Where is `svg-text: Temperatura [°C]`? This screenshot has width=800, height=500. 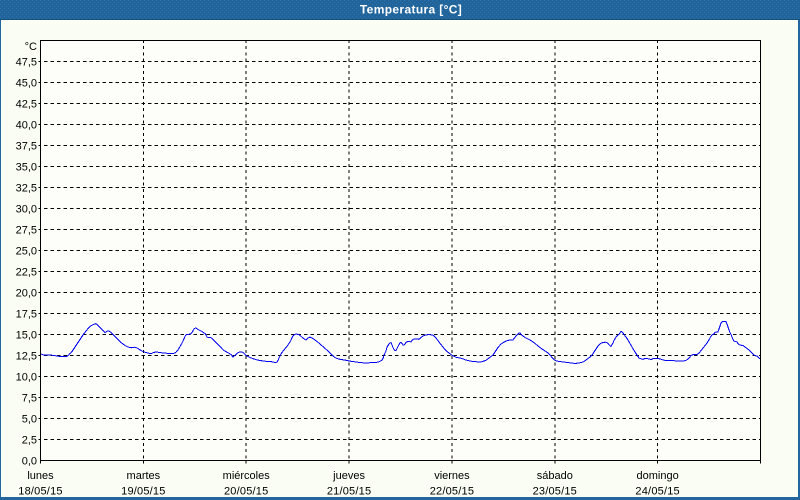
svg-text: Temperatura [°C] is located at coordinates (411, 10).